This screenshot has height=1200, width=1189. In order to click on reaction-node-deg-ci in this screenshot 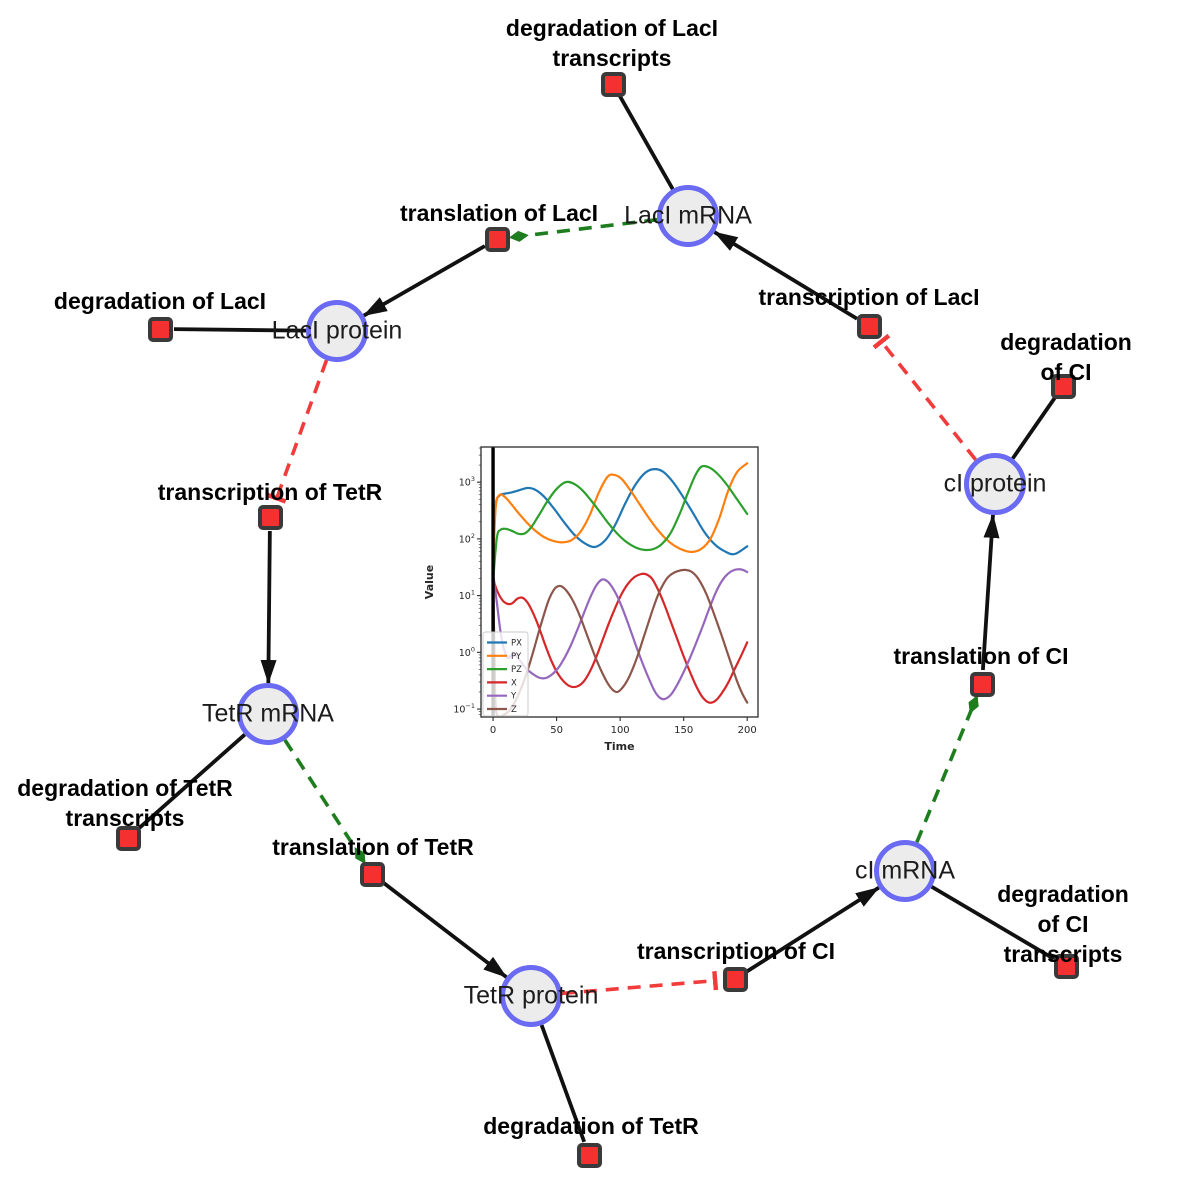, I will do `click(1063, 386)`.